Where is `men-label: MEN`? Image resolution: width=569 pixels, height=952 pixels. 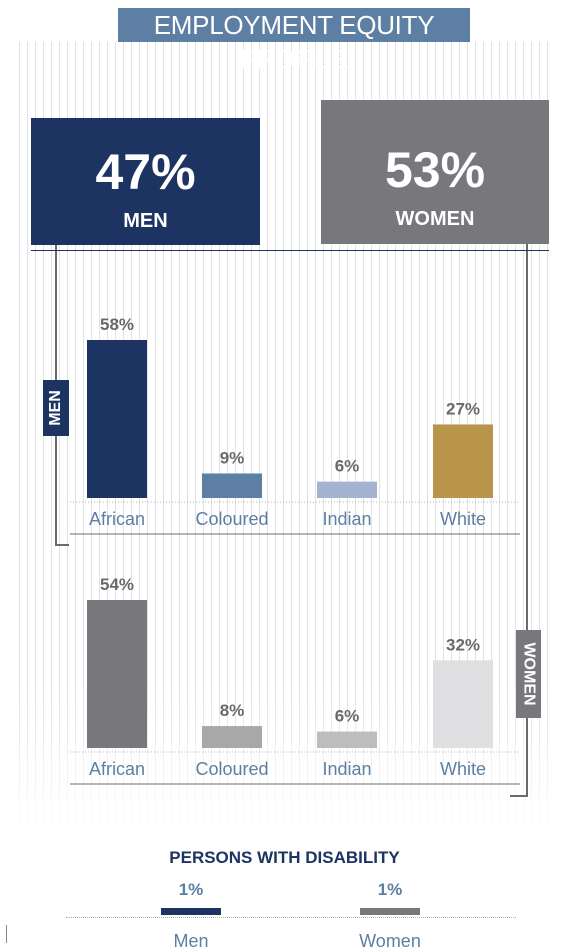
men-label: MEN is located at coordinates (145, 221).